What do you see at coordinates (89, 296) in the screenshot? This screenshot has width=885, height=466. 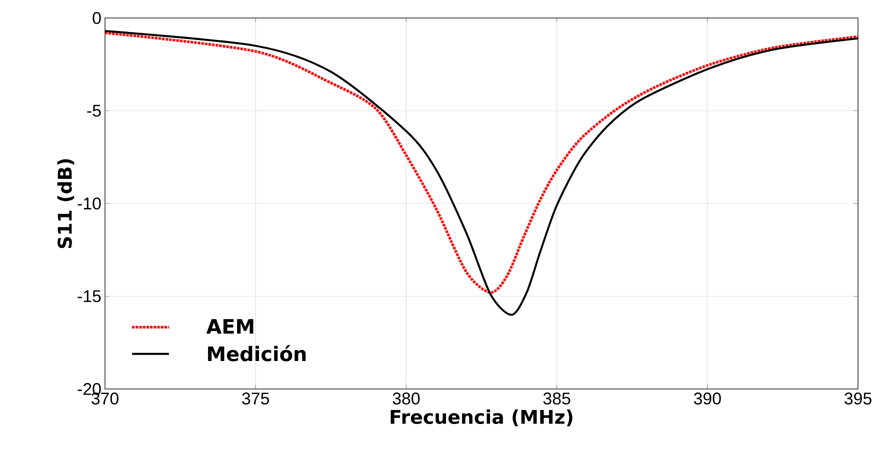 I see `y-tick-label: -15` at bounding box center [89, 296].